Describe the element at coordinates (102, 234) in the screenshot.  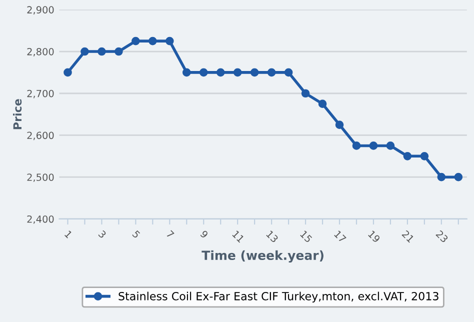
I see `x-tick-label: 3` at that location.